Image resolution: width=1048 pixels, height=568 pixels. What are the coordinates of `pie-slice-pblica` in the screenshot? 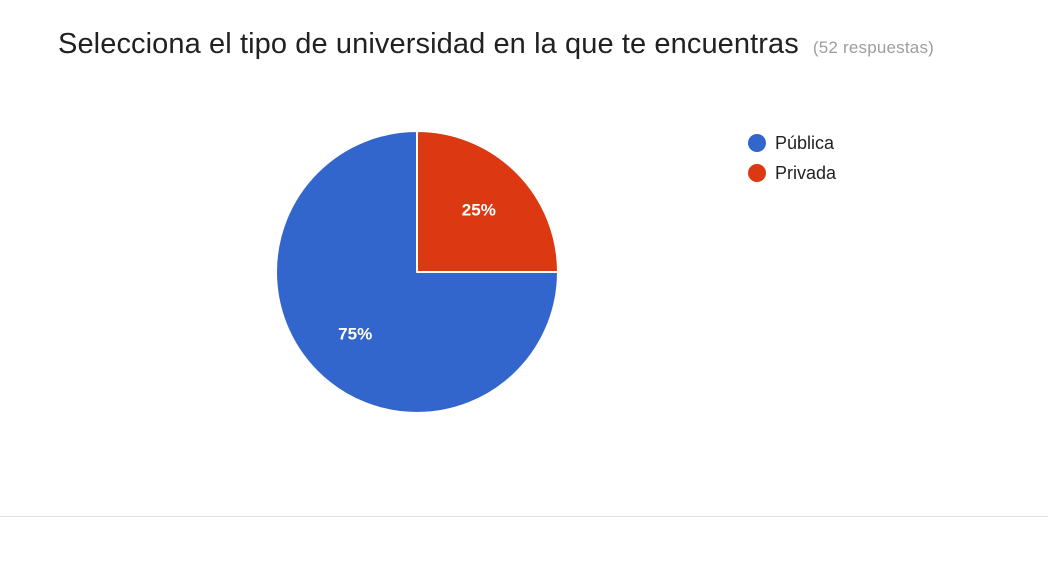 It's located at (417, 272).